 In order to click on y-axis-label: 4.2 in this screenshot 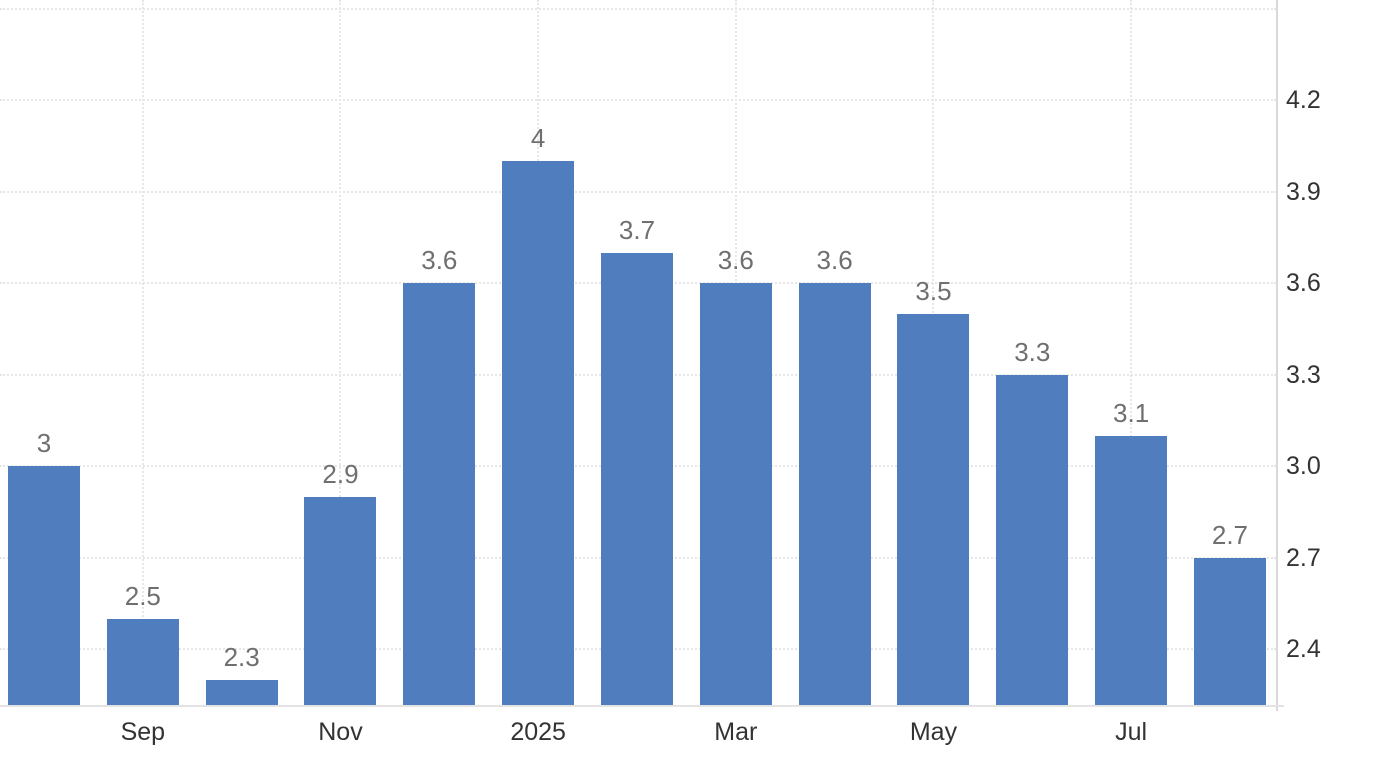, I will do `click(1303, 100)`.